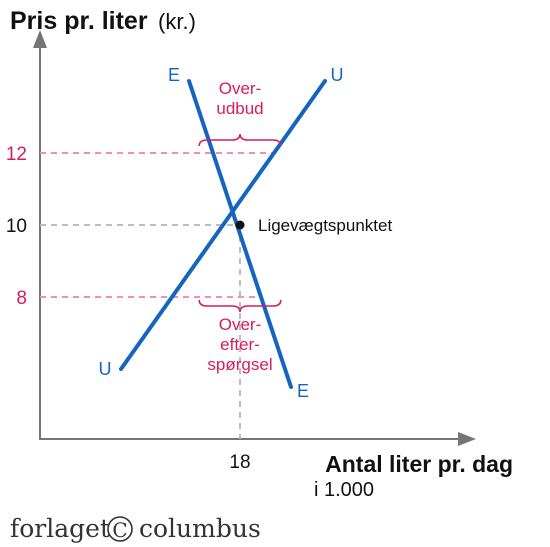 The height and width of the screenshot is (547, 550). Describe the element at coordinates (200, 528) in the screenshot. I see `brand-right: columbus` at that location.